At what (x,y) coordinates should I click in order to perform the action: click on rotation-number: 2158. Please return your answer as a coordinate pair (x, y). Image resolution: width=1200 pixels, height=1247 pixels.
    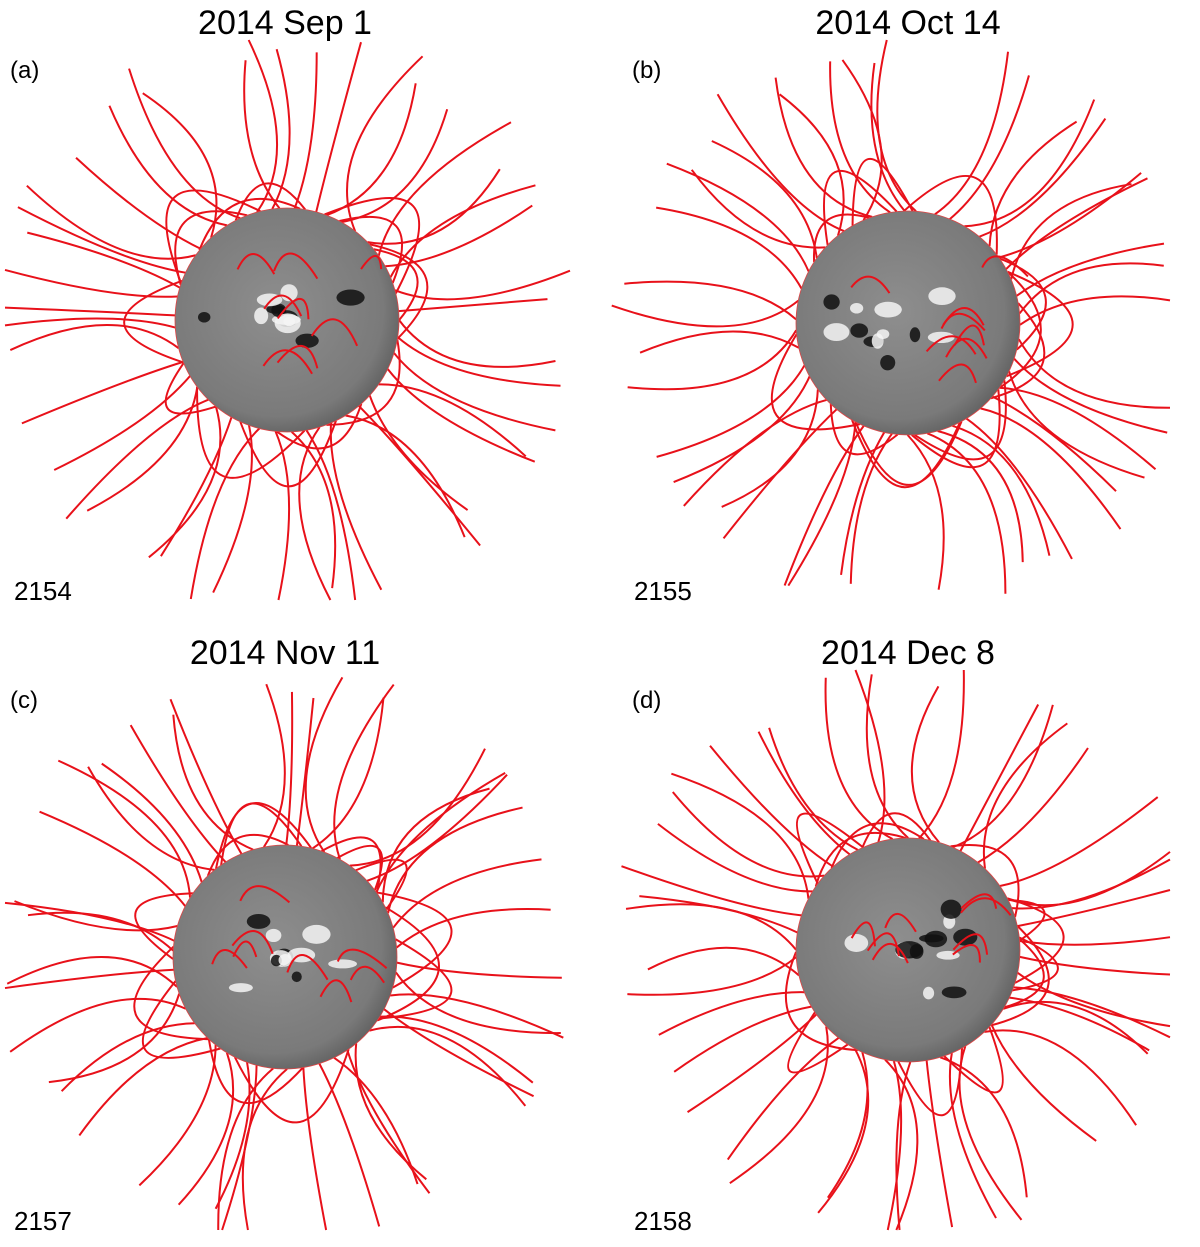
    Looking at the image, I should click on (663, 1221).